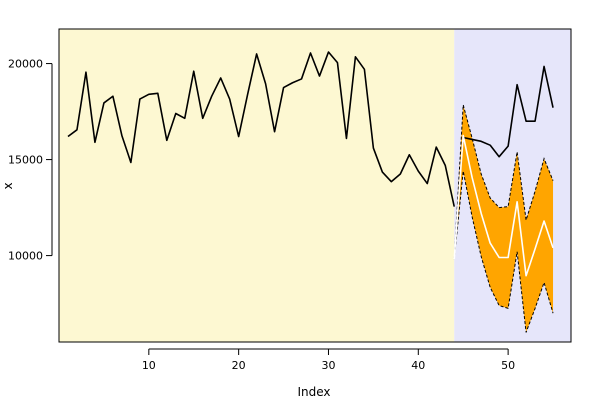  What do you see at coordinates (418, 365) in the screenshot?
I see `x-tick-label: 40` at bounding box center [418, 365].